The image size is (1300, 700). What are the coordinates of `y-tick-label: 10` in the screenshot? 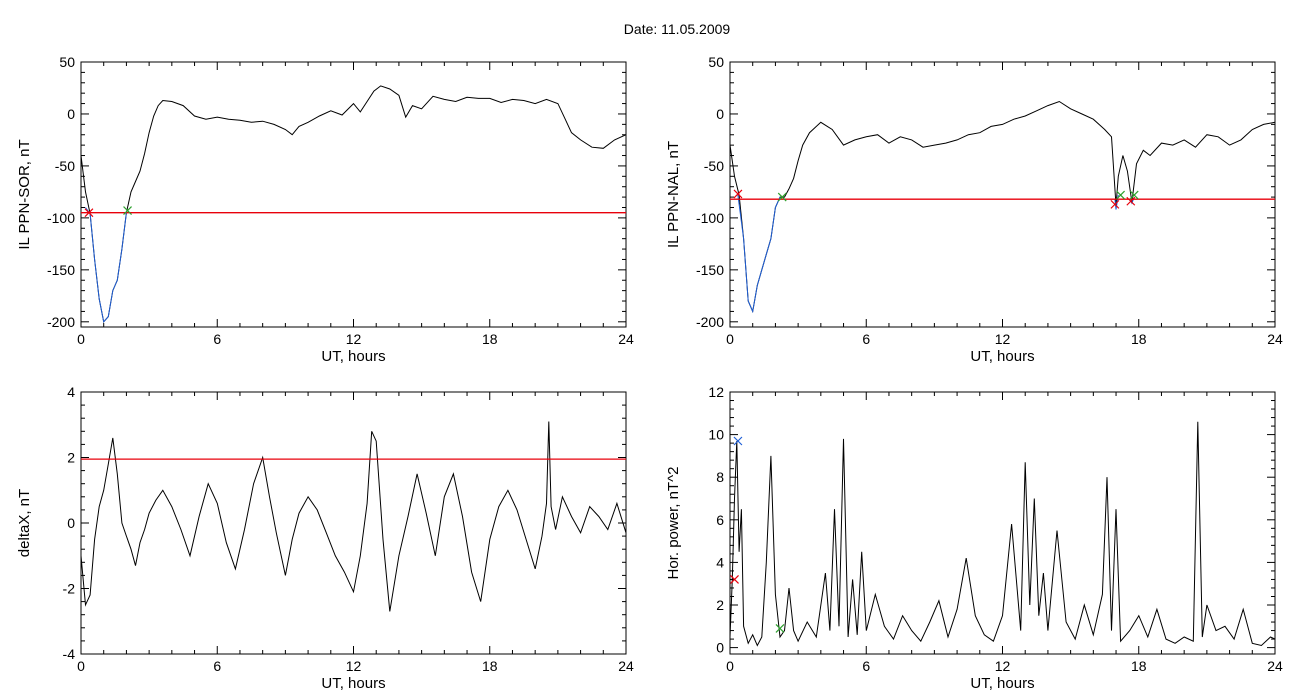 It's located at (716, 435).